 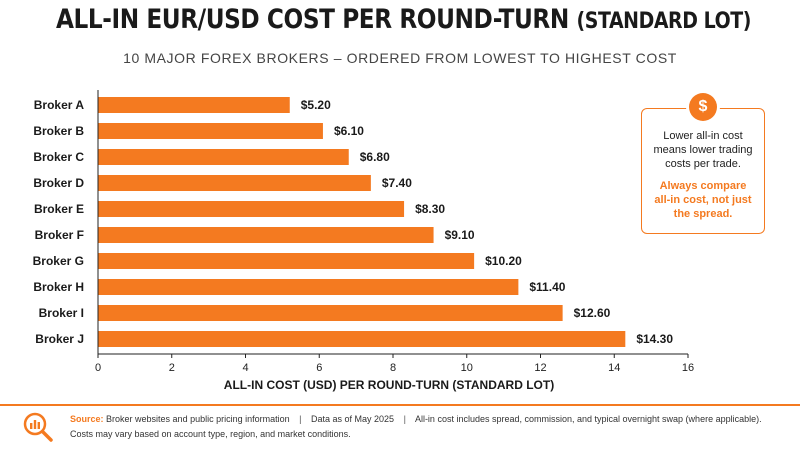 I want to click on x-tick-label: 6, so click(x=319, y=368).